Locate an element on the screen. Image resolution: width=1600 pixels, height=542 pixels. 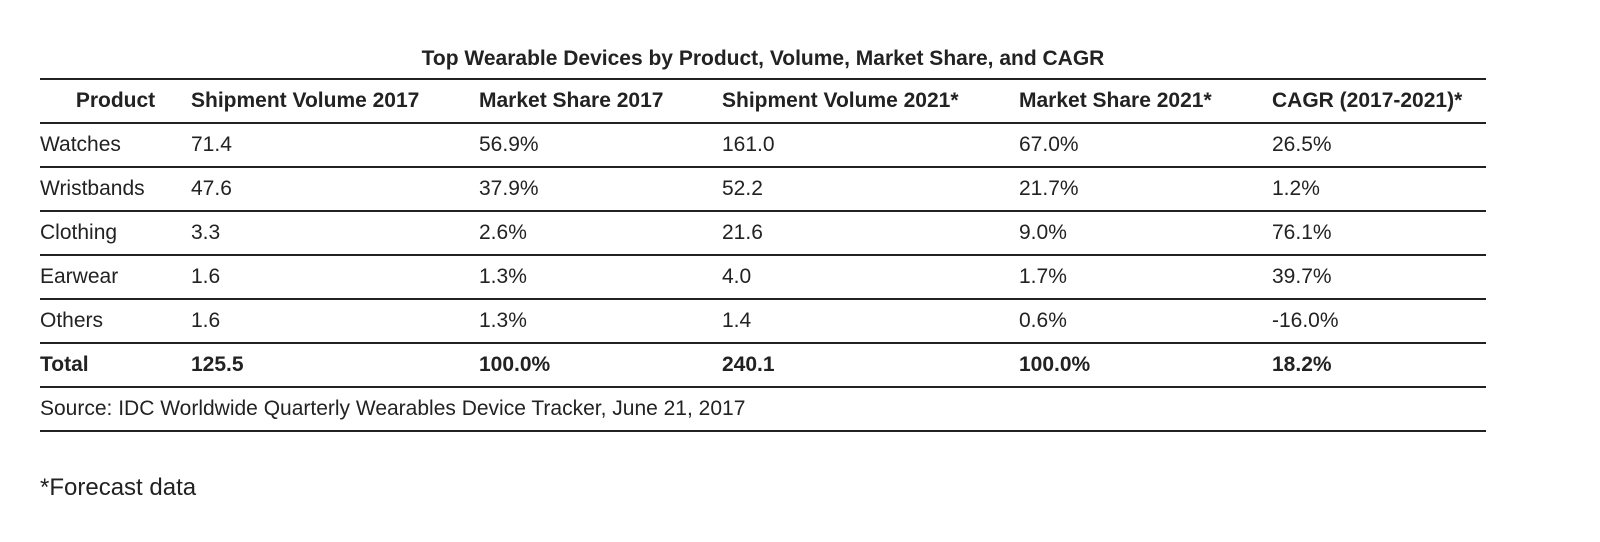
header-market-share-2017: Market Share 2017 is located at coordinates (600, 101).